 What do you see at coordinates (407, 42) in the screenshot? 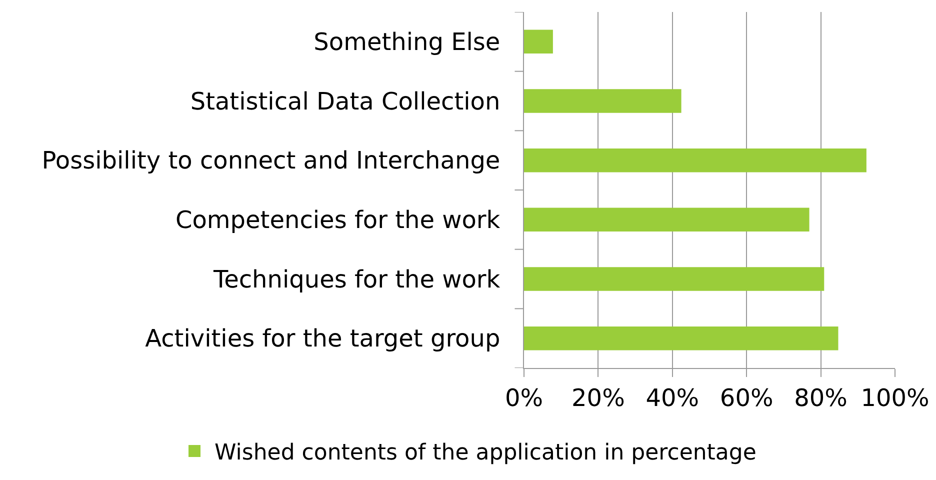
I see `y-tick-label: Something Else` at bounding box center [407, 42].